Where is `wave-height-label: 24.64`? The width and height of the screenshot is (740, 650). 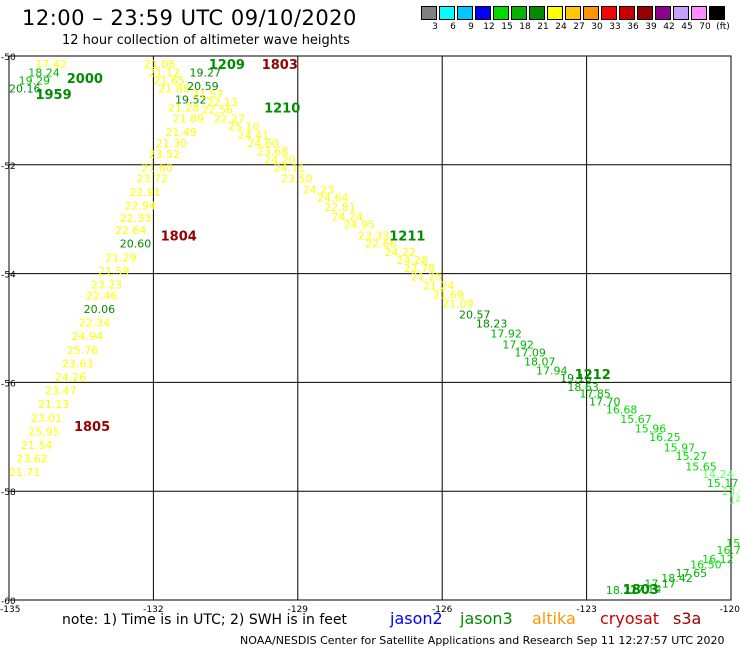 wave-height-label: 24.64 is located at coordinates (333, 197).